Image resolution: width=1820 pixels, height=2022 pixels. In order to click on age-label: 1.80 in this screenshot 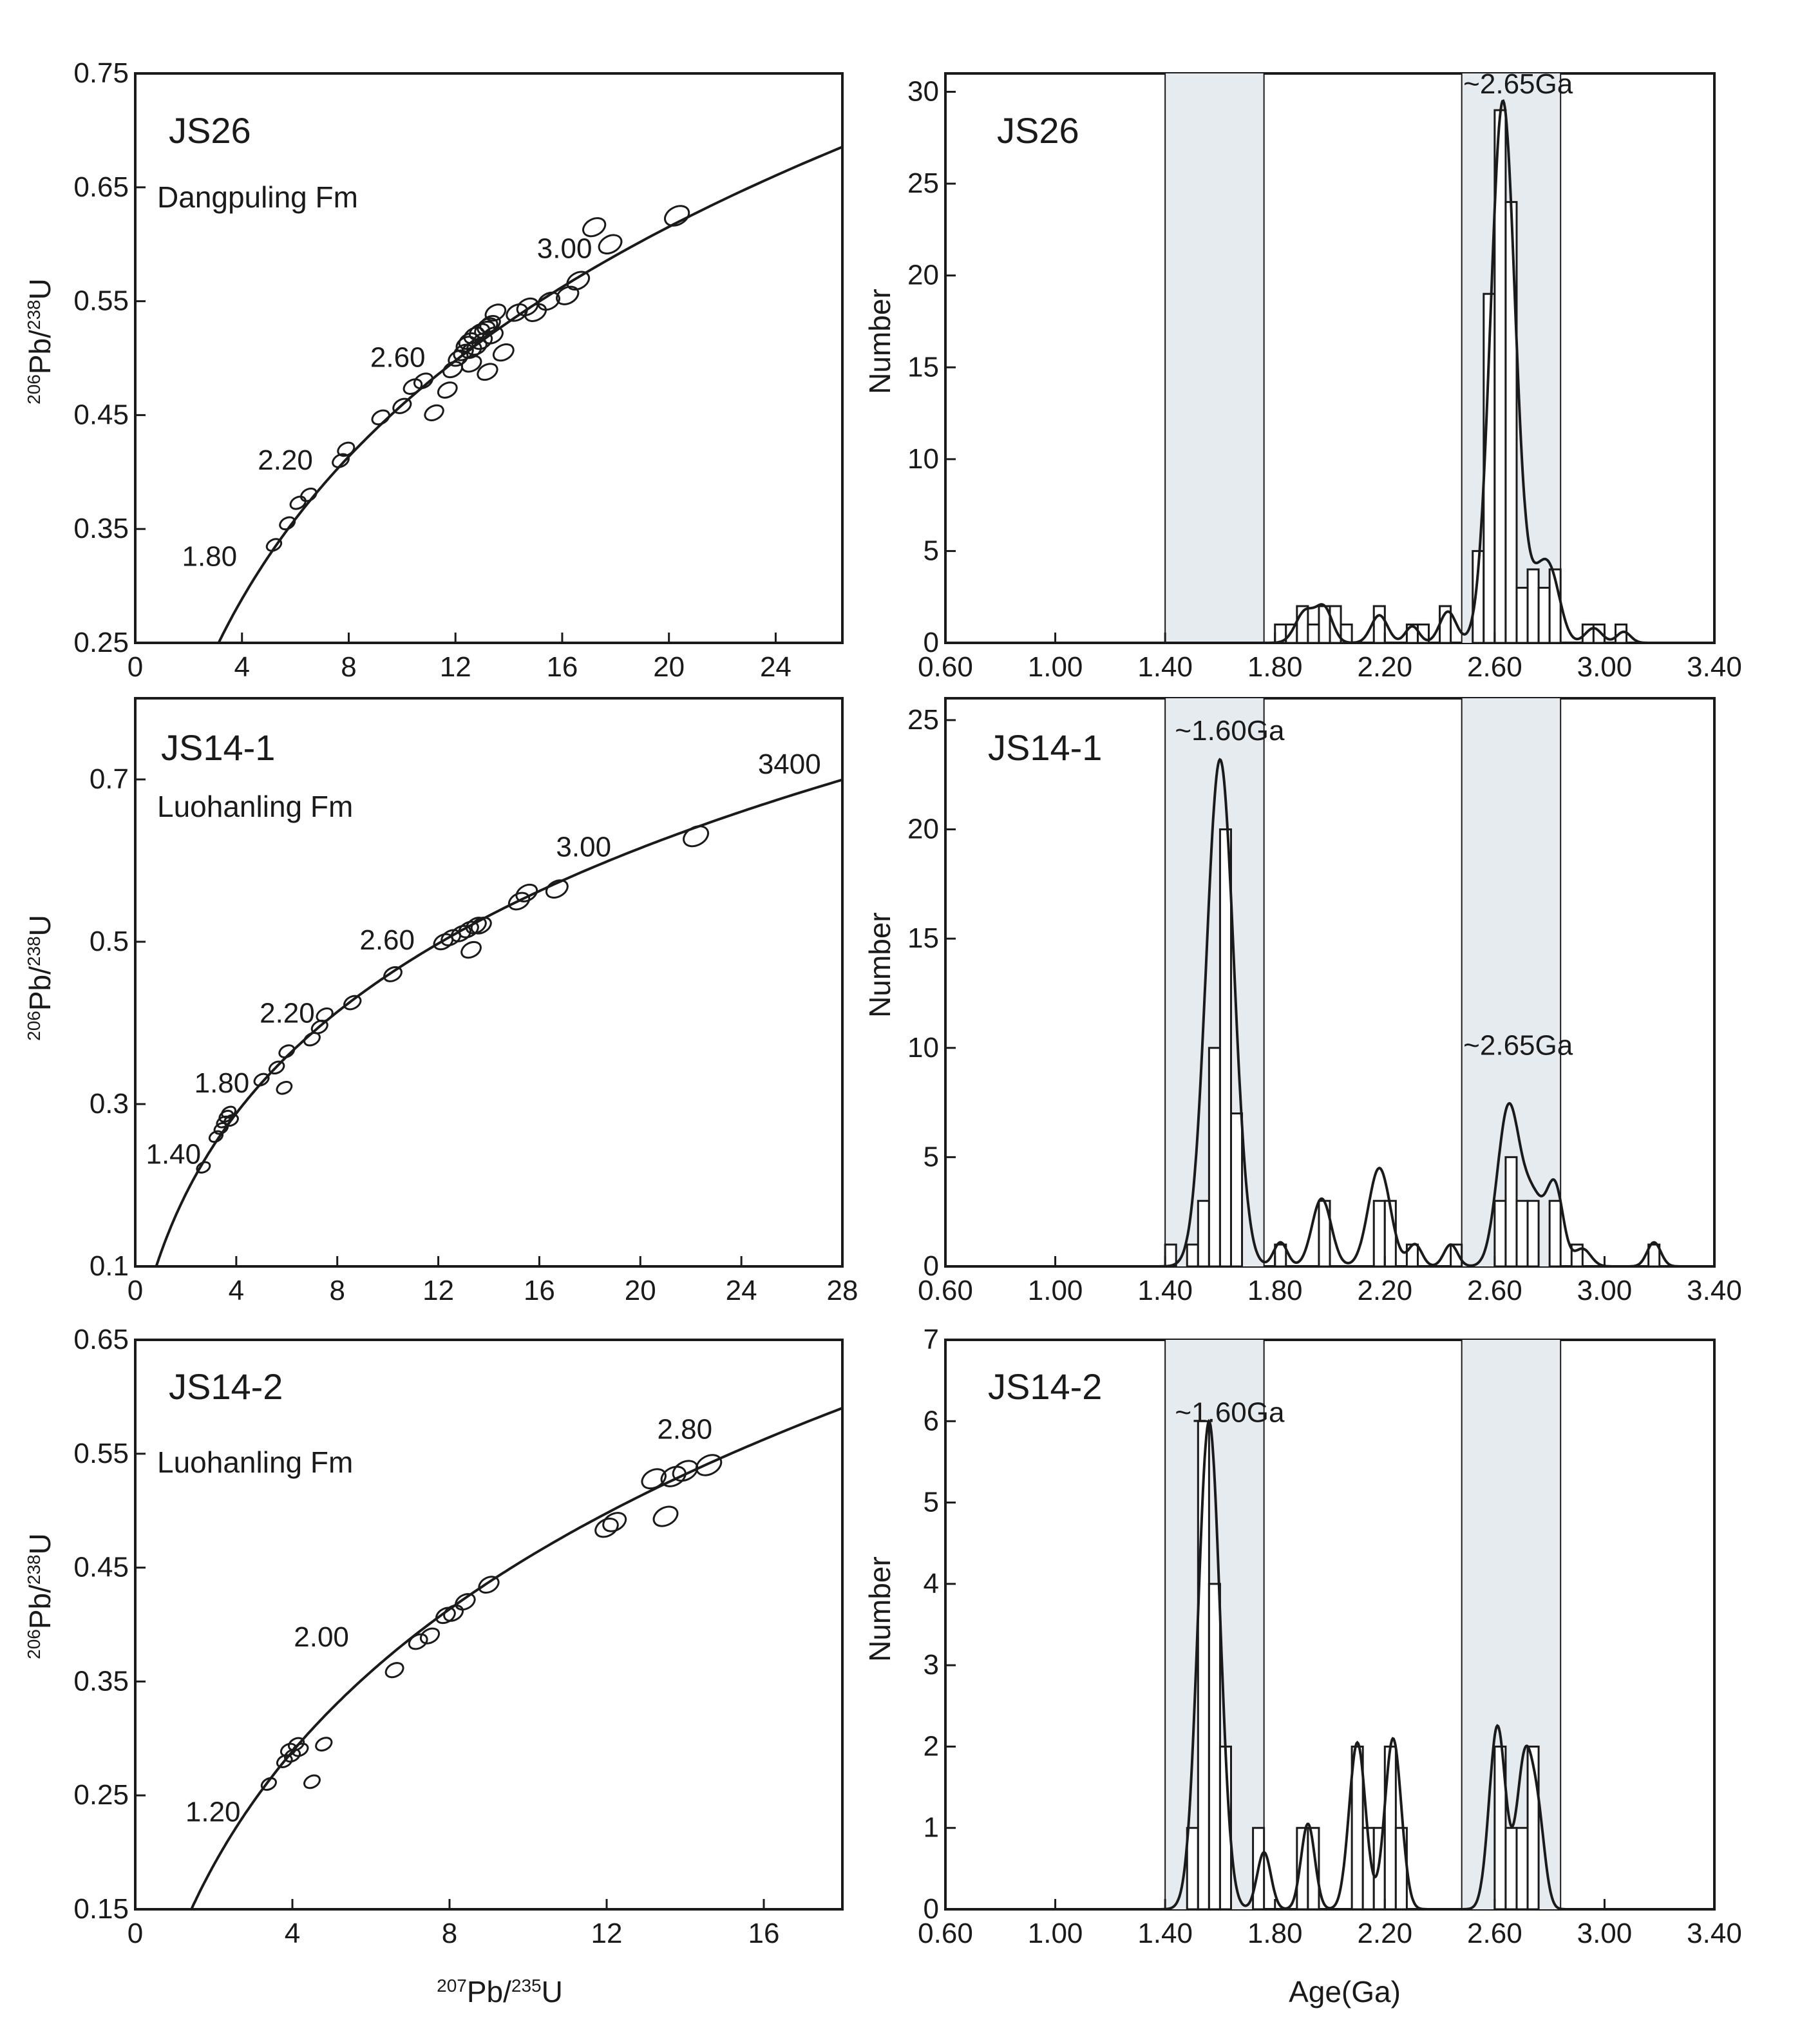, I will do `click(210, 557)`.